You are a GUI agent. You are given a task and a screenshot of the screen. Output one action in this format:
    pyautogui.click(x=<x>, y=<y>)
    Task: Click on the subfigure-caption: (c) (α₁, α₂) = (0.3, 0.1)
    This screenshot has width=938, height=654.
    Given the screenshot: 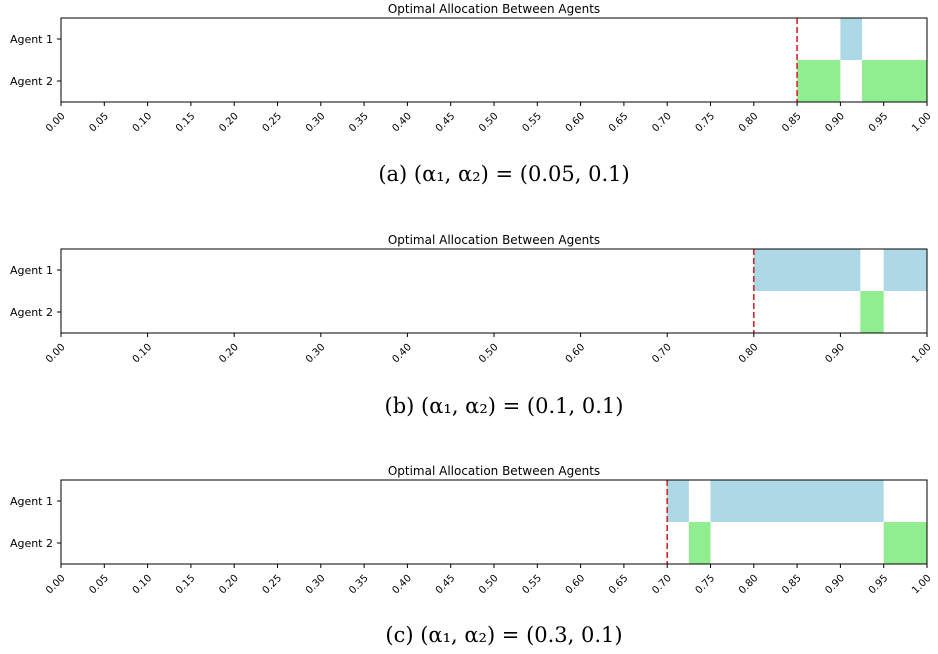 What is the action you would take?
    pyautogui.click(x=503, y=635)
    